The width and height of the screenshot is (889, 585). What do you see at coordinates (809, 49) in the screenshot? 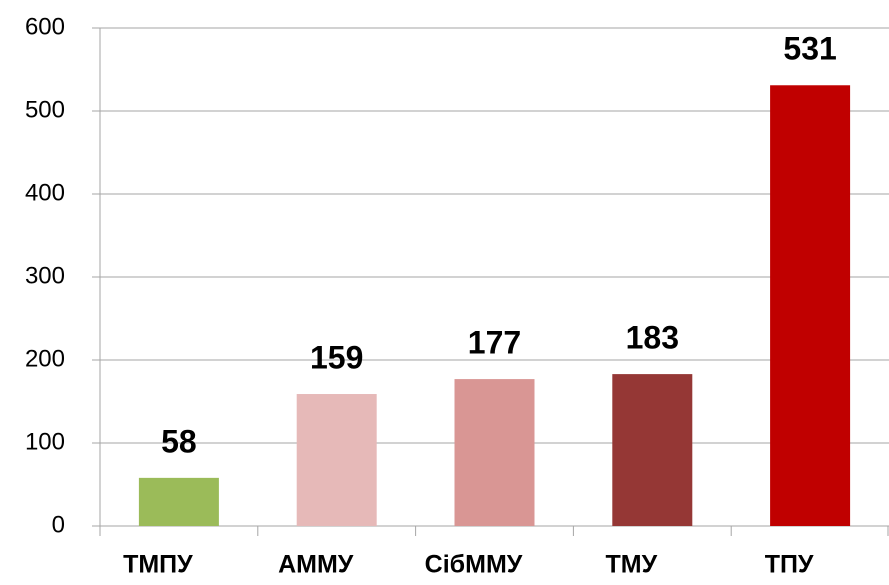
I see `value-label: 531` at bounding box center [809, 49].